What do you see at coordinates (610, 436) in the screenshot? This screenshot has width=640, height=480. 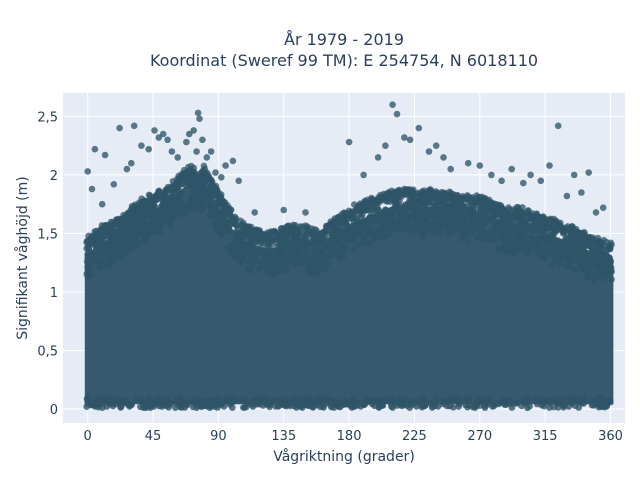 I see `x-tick-label: 360` at bounding box center [610, 436].